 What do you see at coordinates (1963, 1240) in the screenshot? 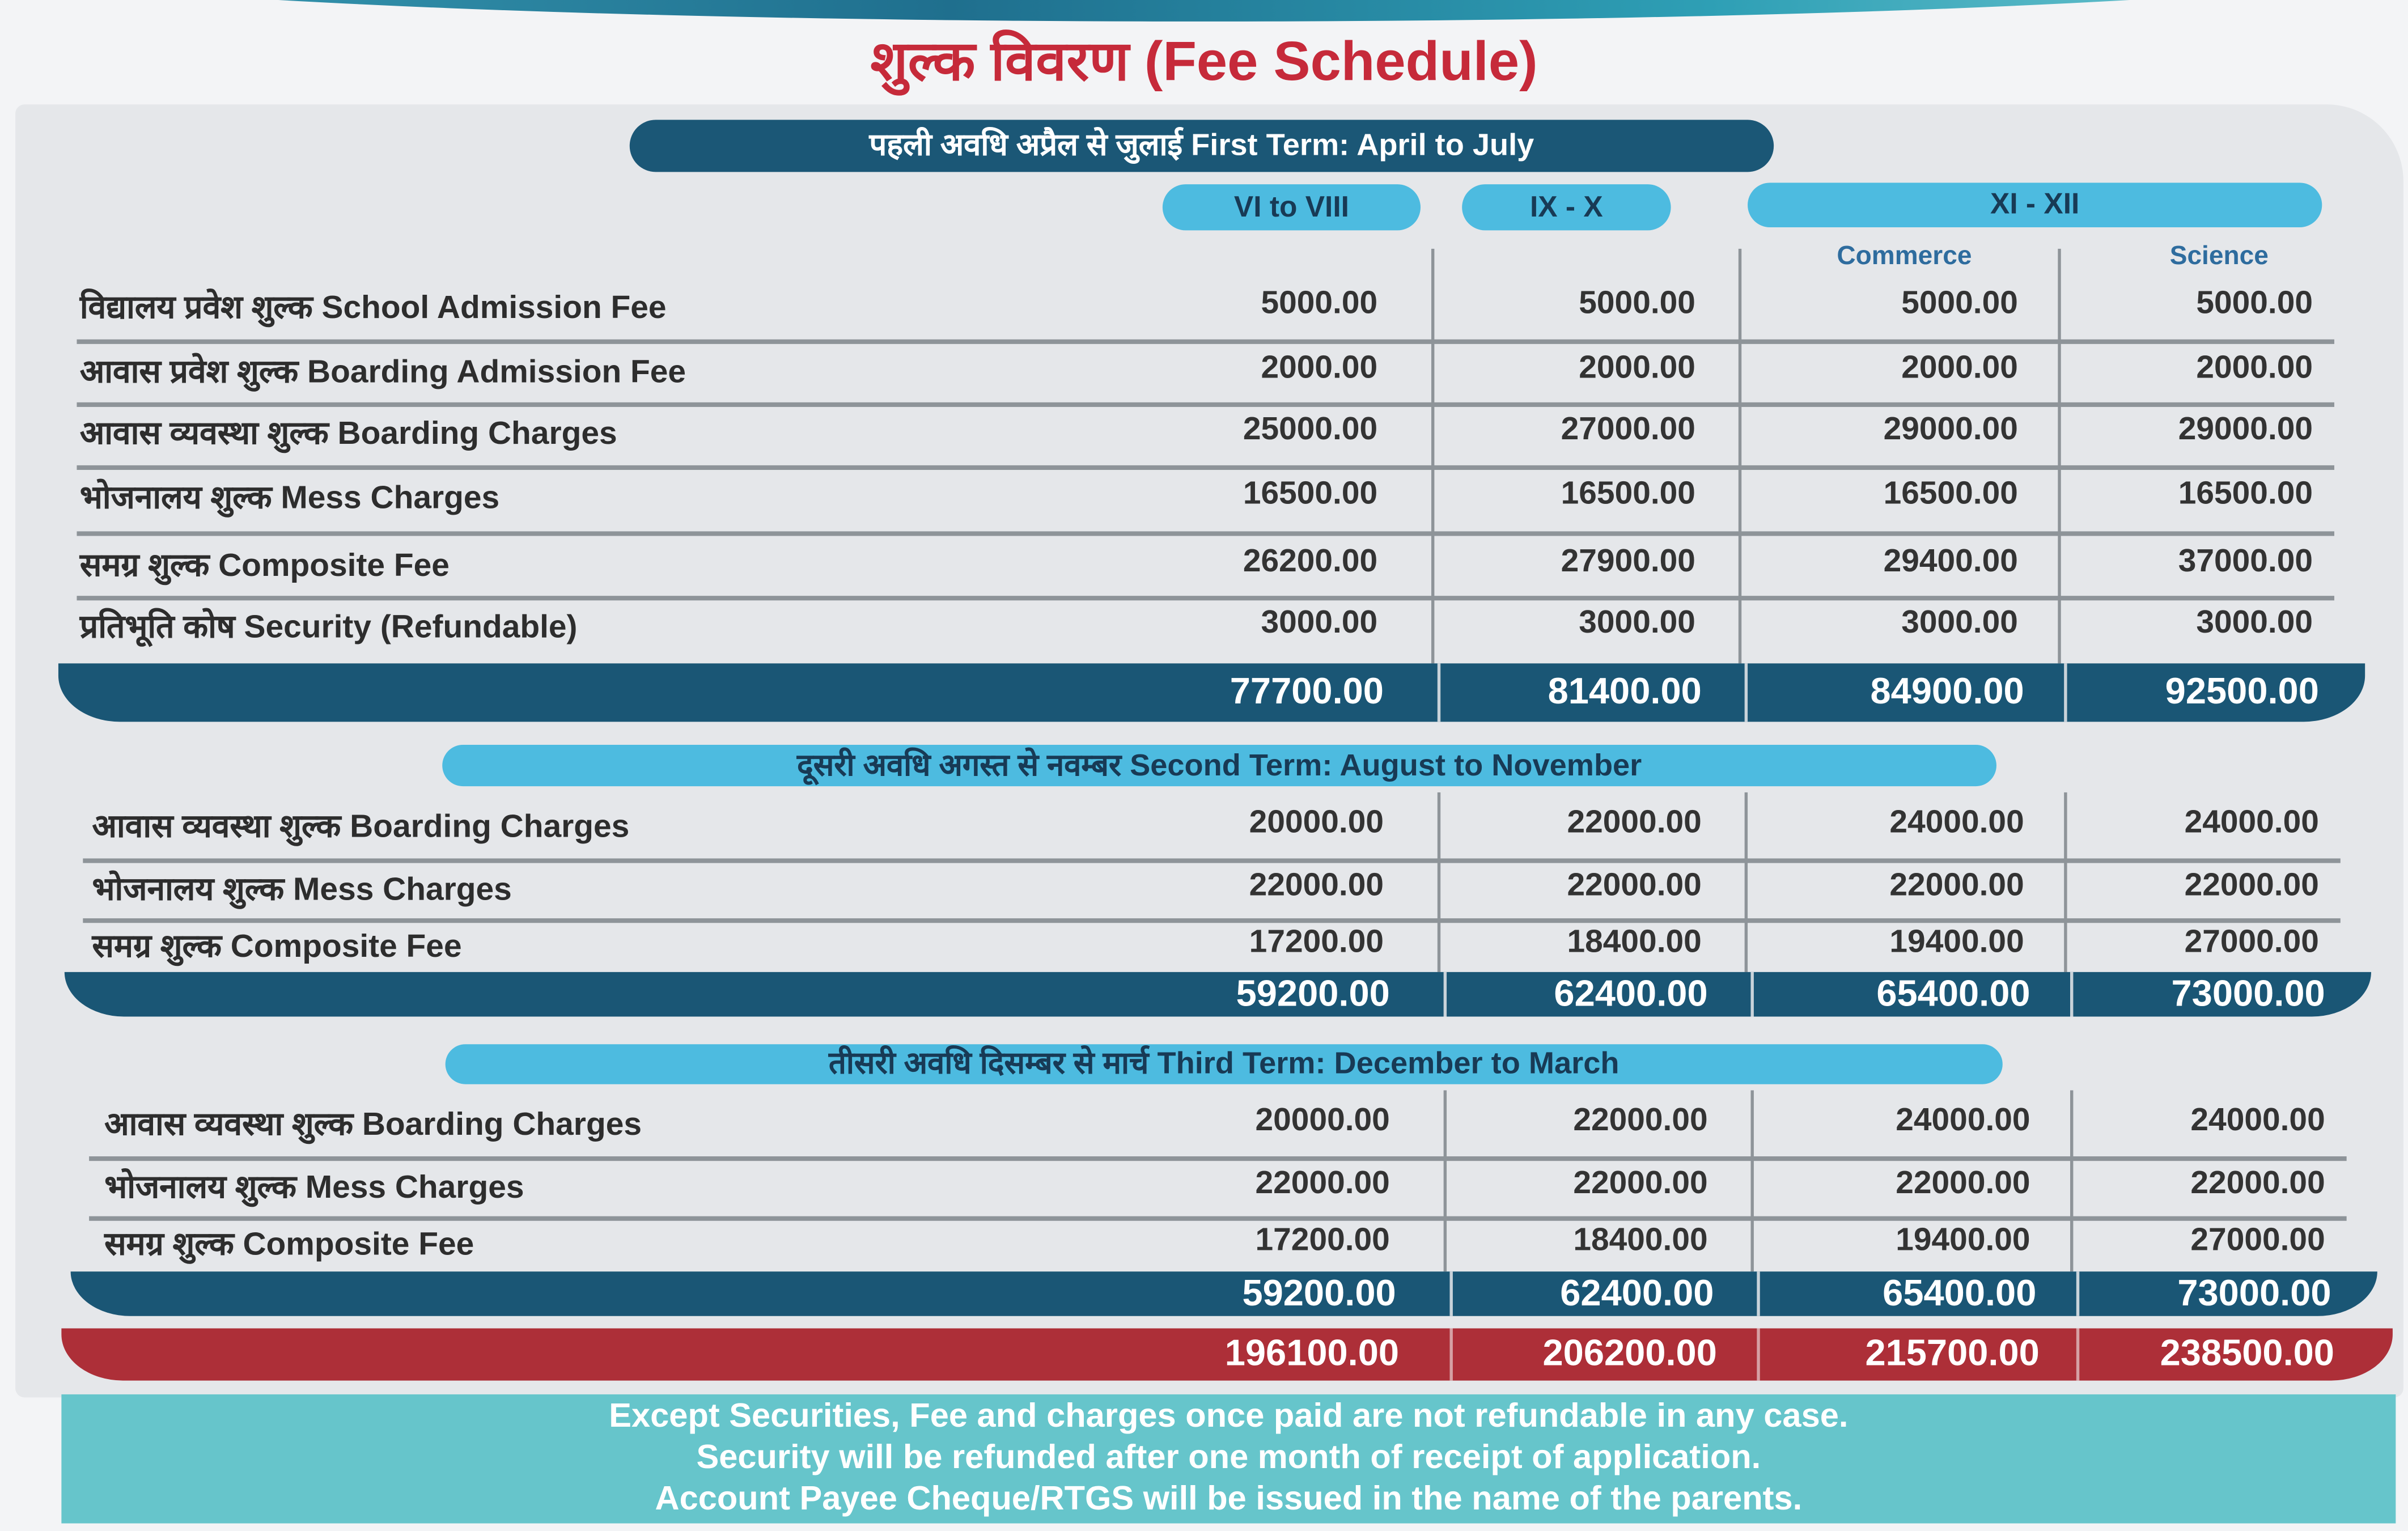
I see `fee-value: 19400.00` at bounding box center [1963, 1240].